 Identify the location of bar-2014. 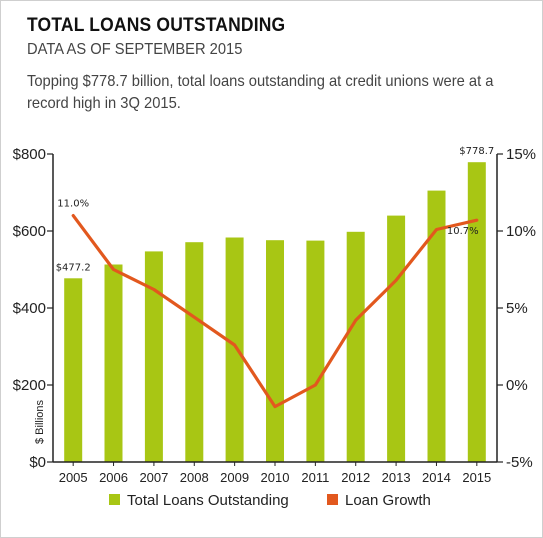
(436, 326).